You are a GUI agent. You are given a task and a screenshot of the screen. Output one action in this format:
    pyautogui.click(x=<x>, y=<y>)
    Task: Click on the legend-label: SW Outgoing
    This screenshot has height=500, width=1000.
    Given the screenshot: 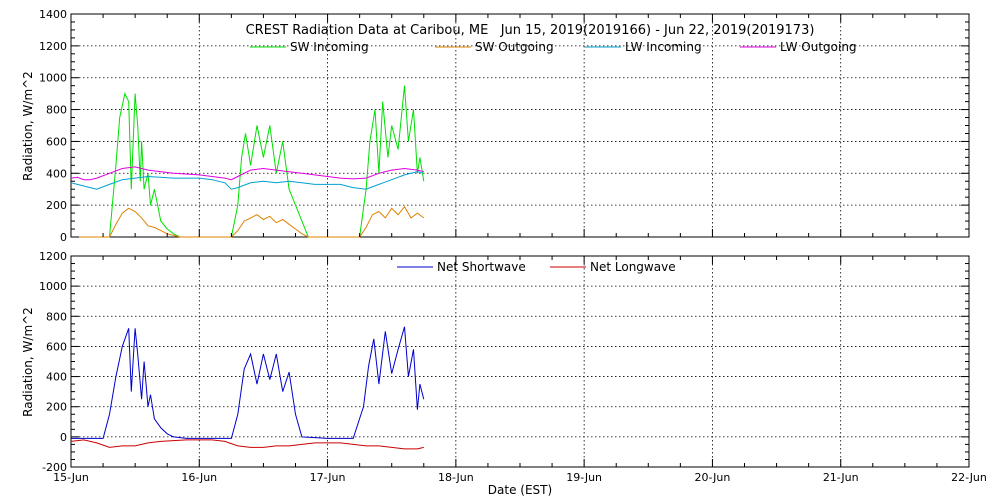 What is the action you would take?
    pyautogui.click(x=514, y=47)
    